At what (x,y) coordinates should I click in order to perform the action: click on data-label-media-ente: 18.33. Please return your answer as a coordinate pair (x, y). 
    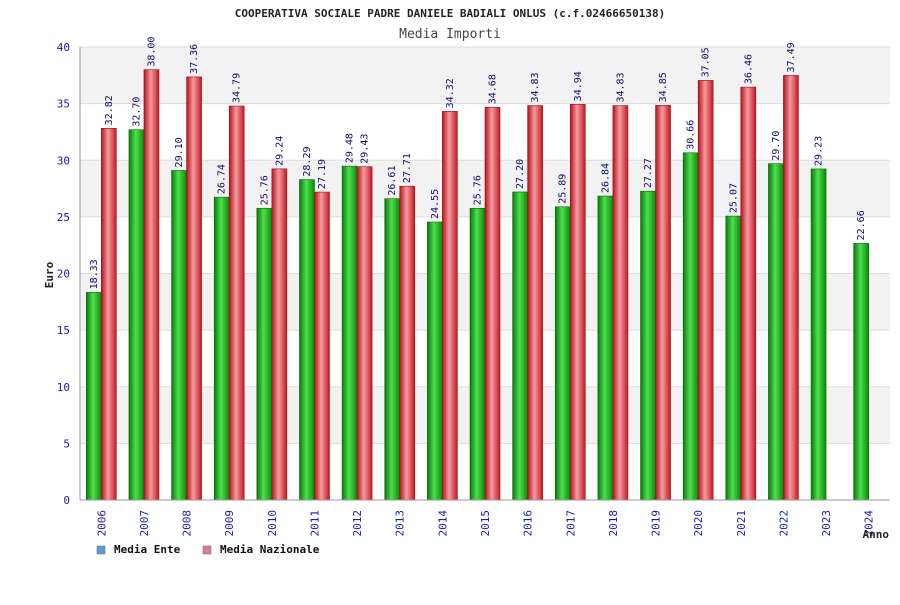
    Looking at the image, I should click on (94, 274).